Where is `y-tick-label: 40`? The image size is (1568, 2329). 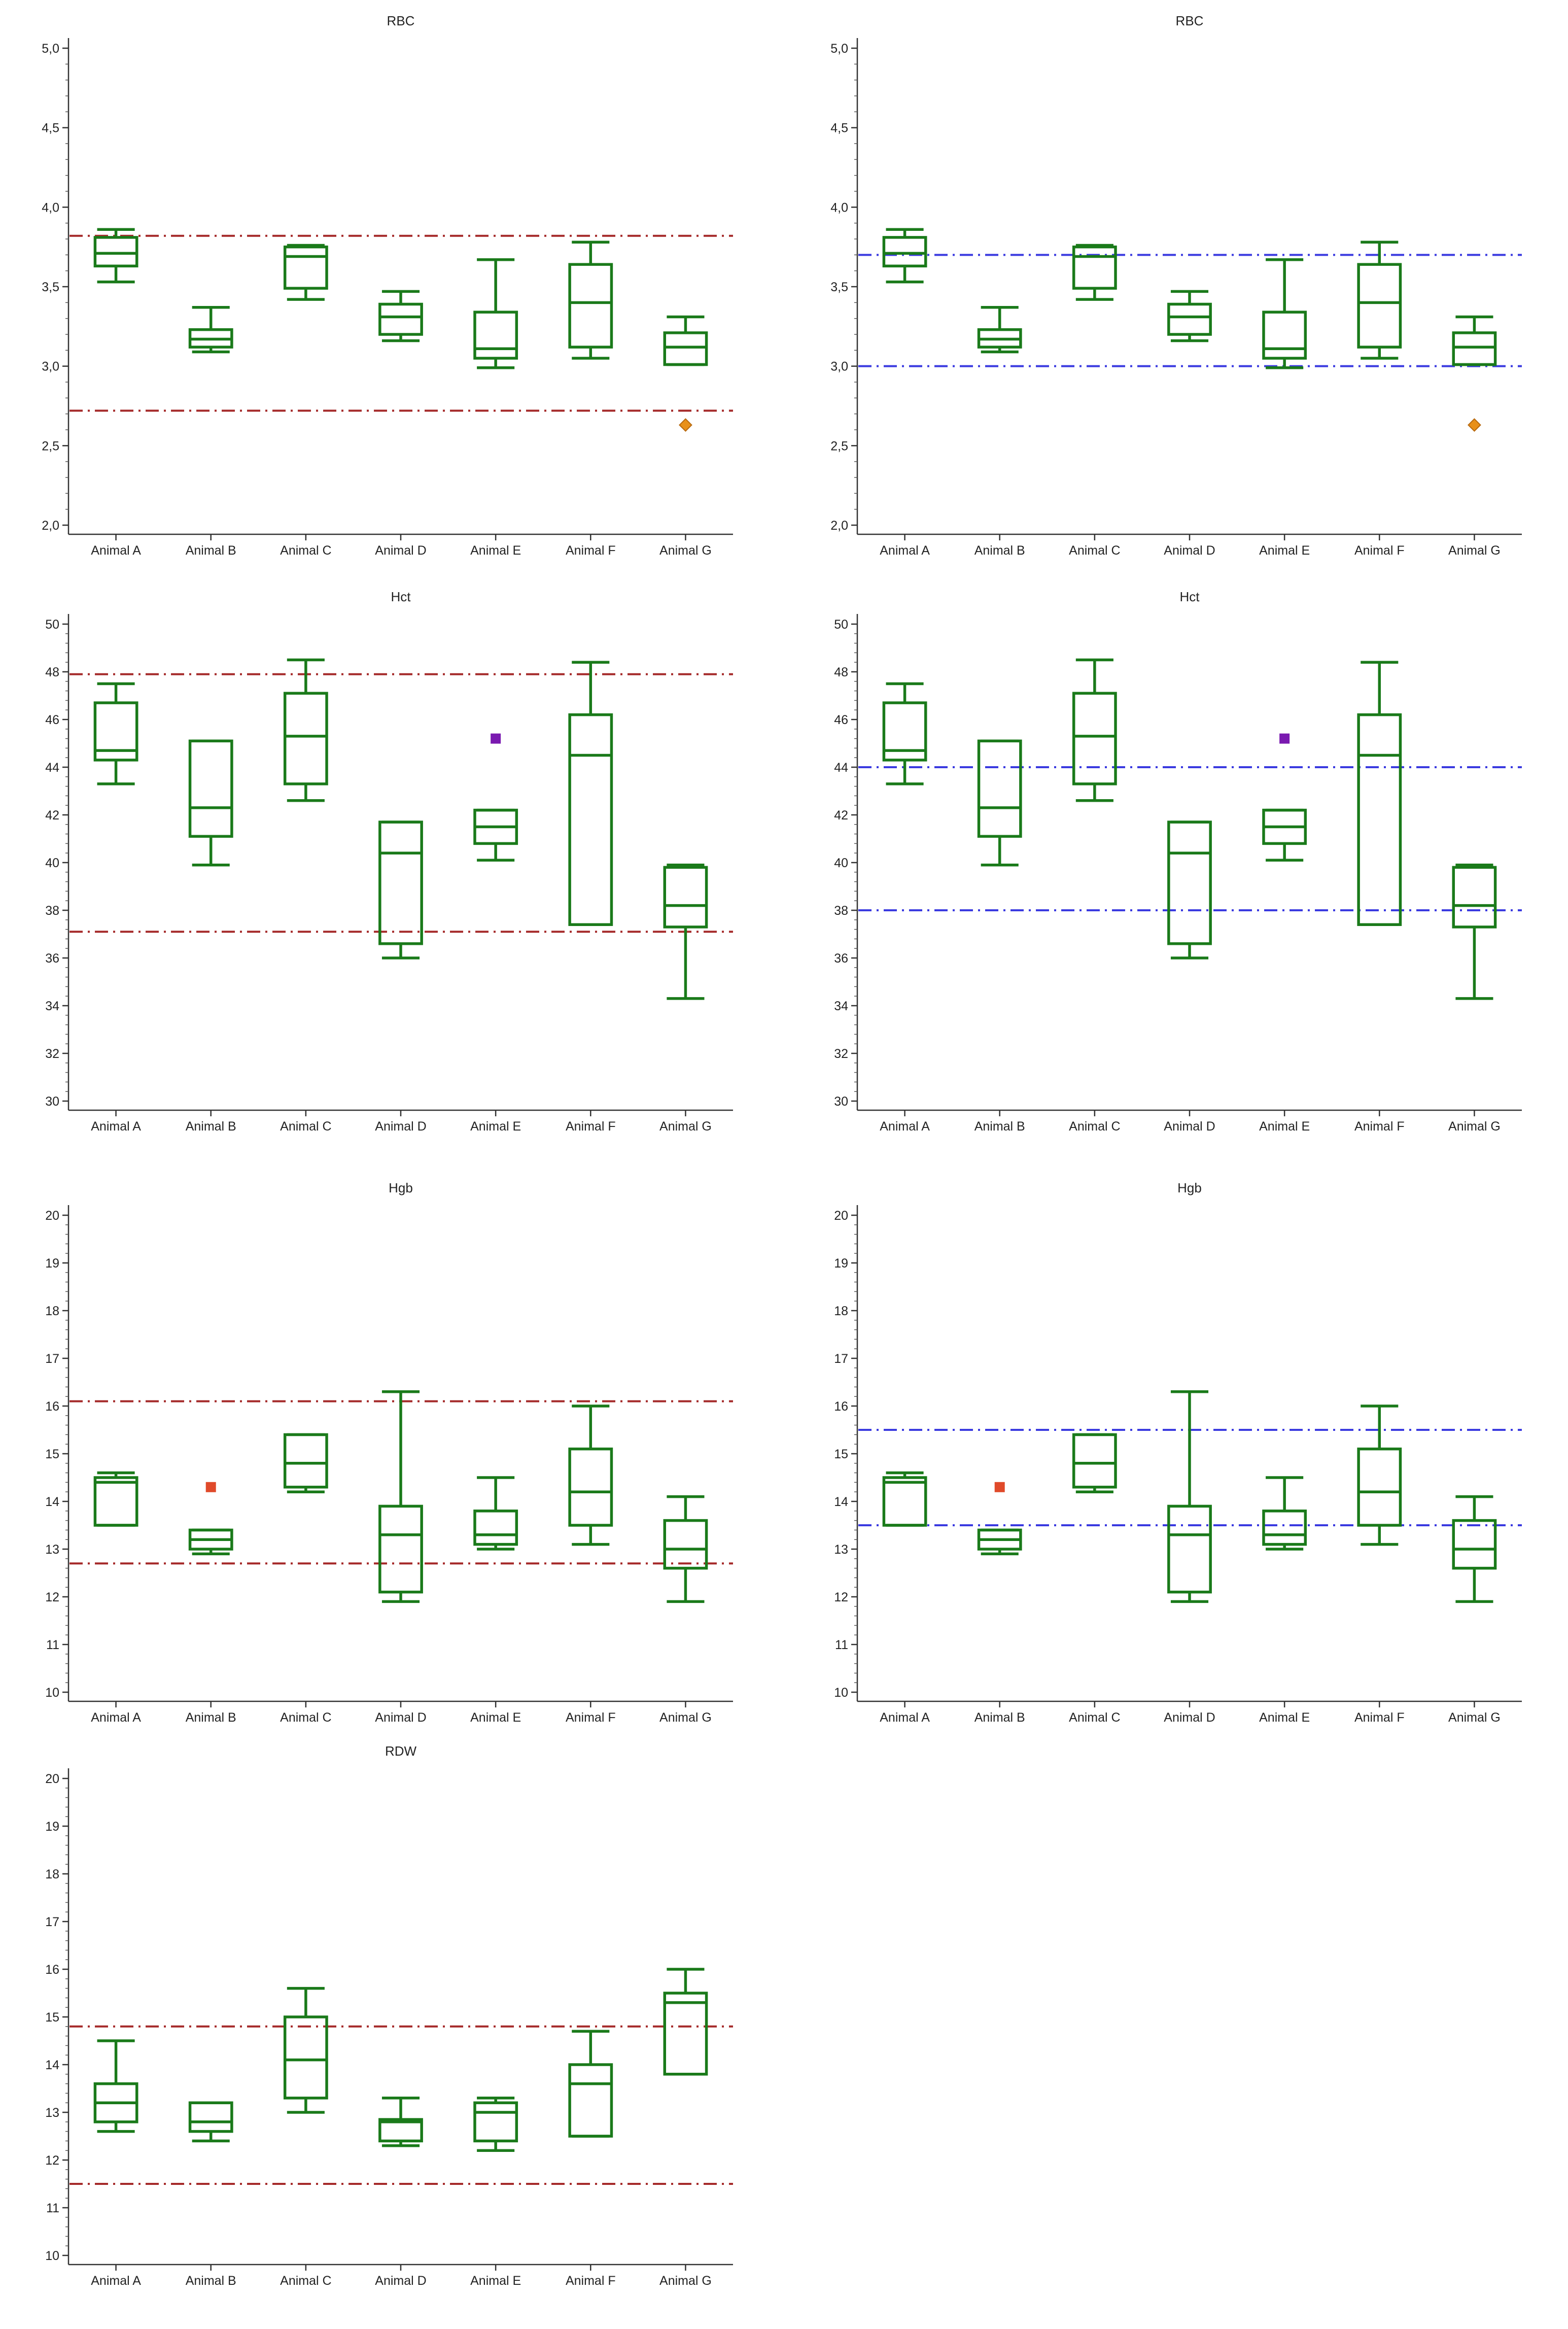 y-tick-label: 40 is located at coordinates (841, 863).